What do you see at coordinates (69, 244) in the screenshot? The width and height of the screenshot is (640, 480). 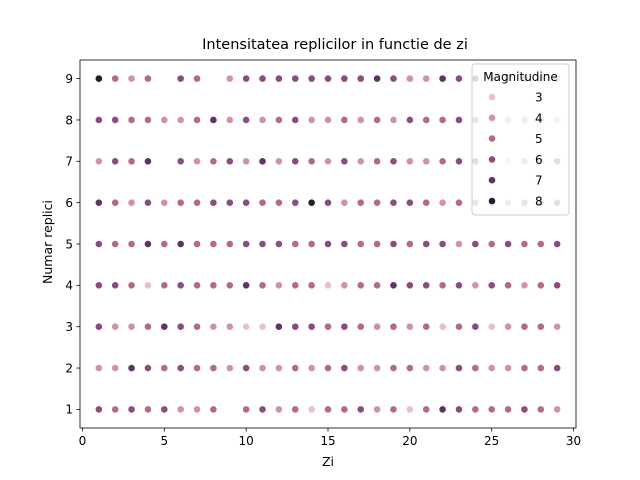 I see `y-tick-label: 5` at bounding box center [69, 244].